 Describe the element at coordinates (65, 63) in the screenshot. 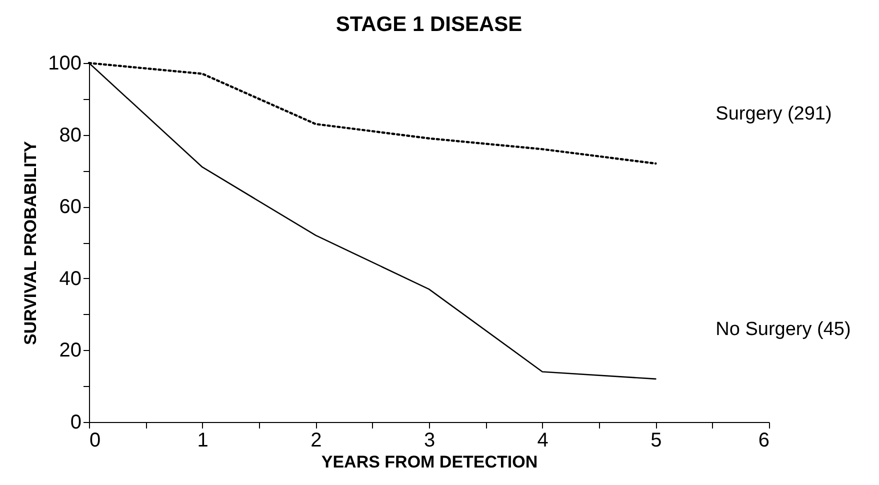

I see `y-tick-label: 100` at that location.